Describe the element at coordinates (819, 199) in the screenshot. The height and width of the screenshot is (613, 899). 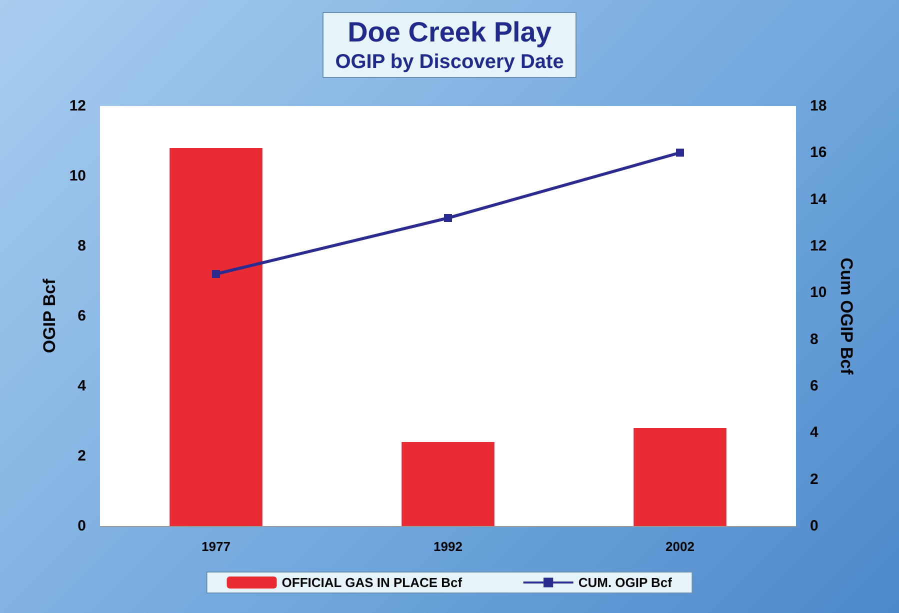
I see `y2-tick-label: 14` at that location.